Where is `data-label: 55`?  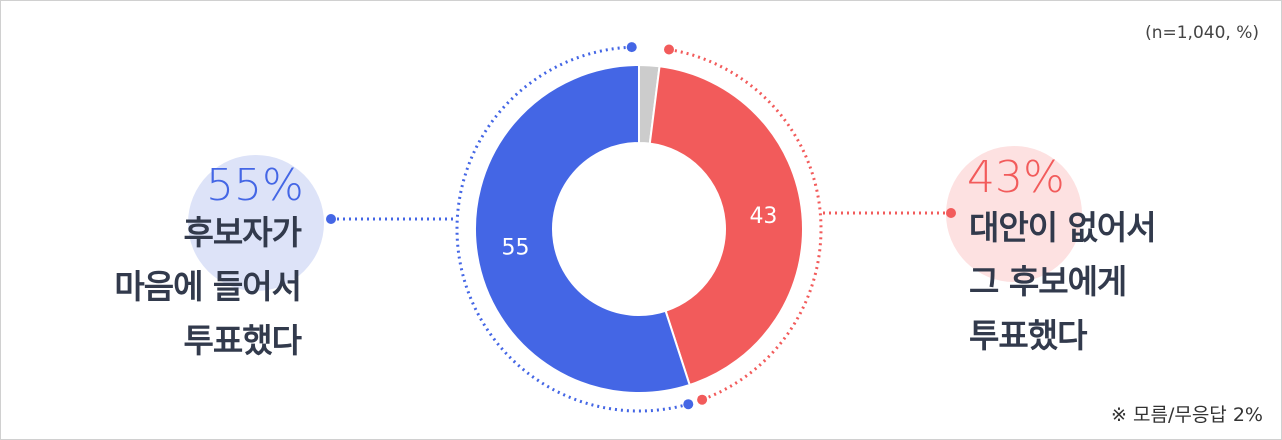 data-label: 55 is located at coordinates (516, 248).